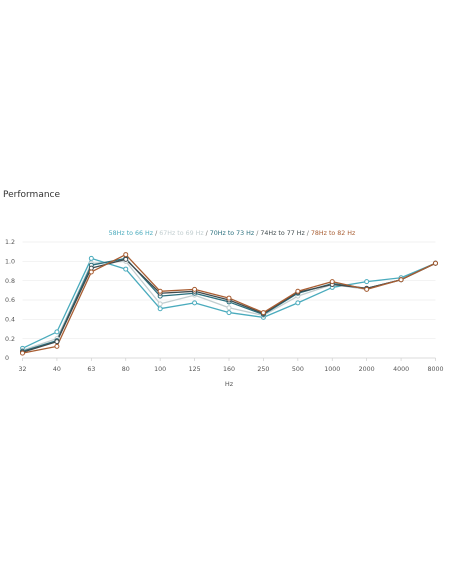 The height and width of the screenshot is (584, 452). I want to click on x-tick-label: 32, so click(22, 369).